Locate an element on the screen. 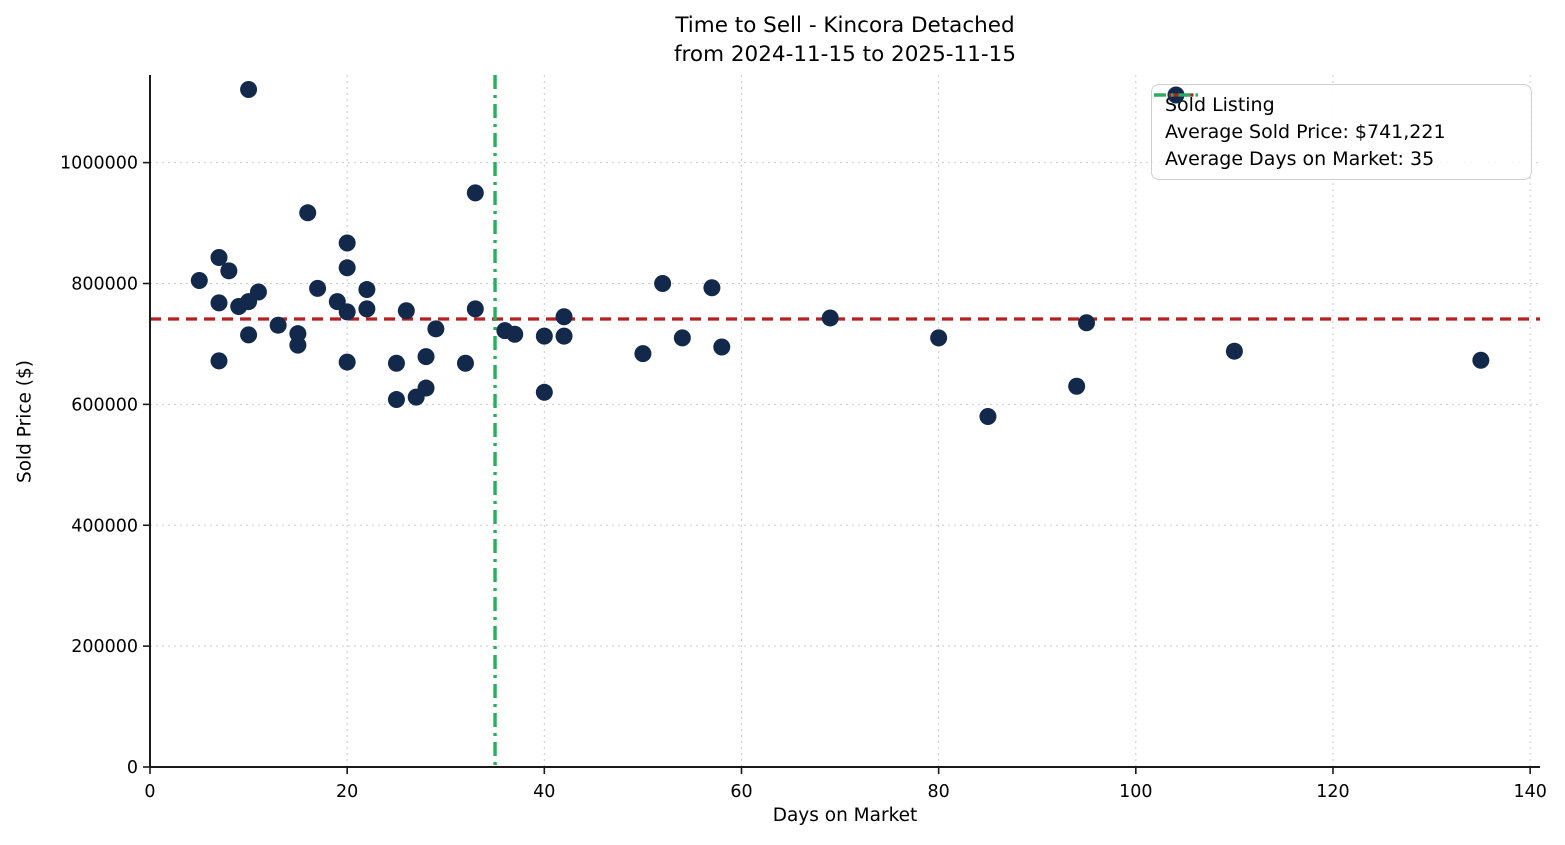 Image resolution: width=1565 pixels, height=845 pixels. x-tick-label: 80 is located at coordinates (939, 792).